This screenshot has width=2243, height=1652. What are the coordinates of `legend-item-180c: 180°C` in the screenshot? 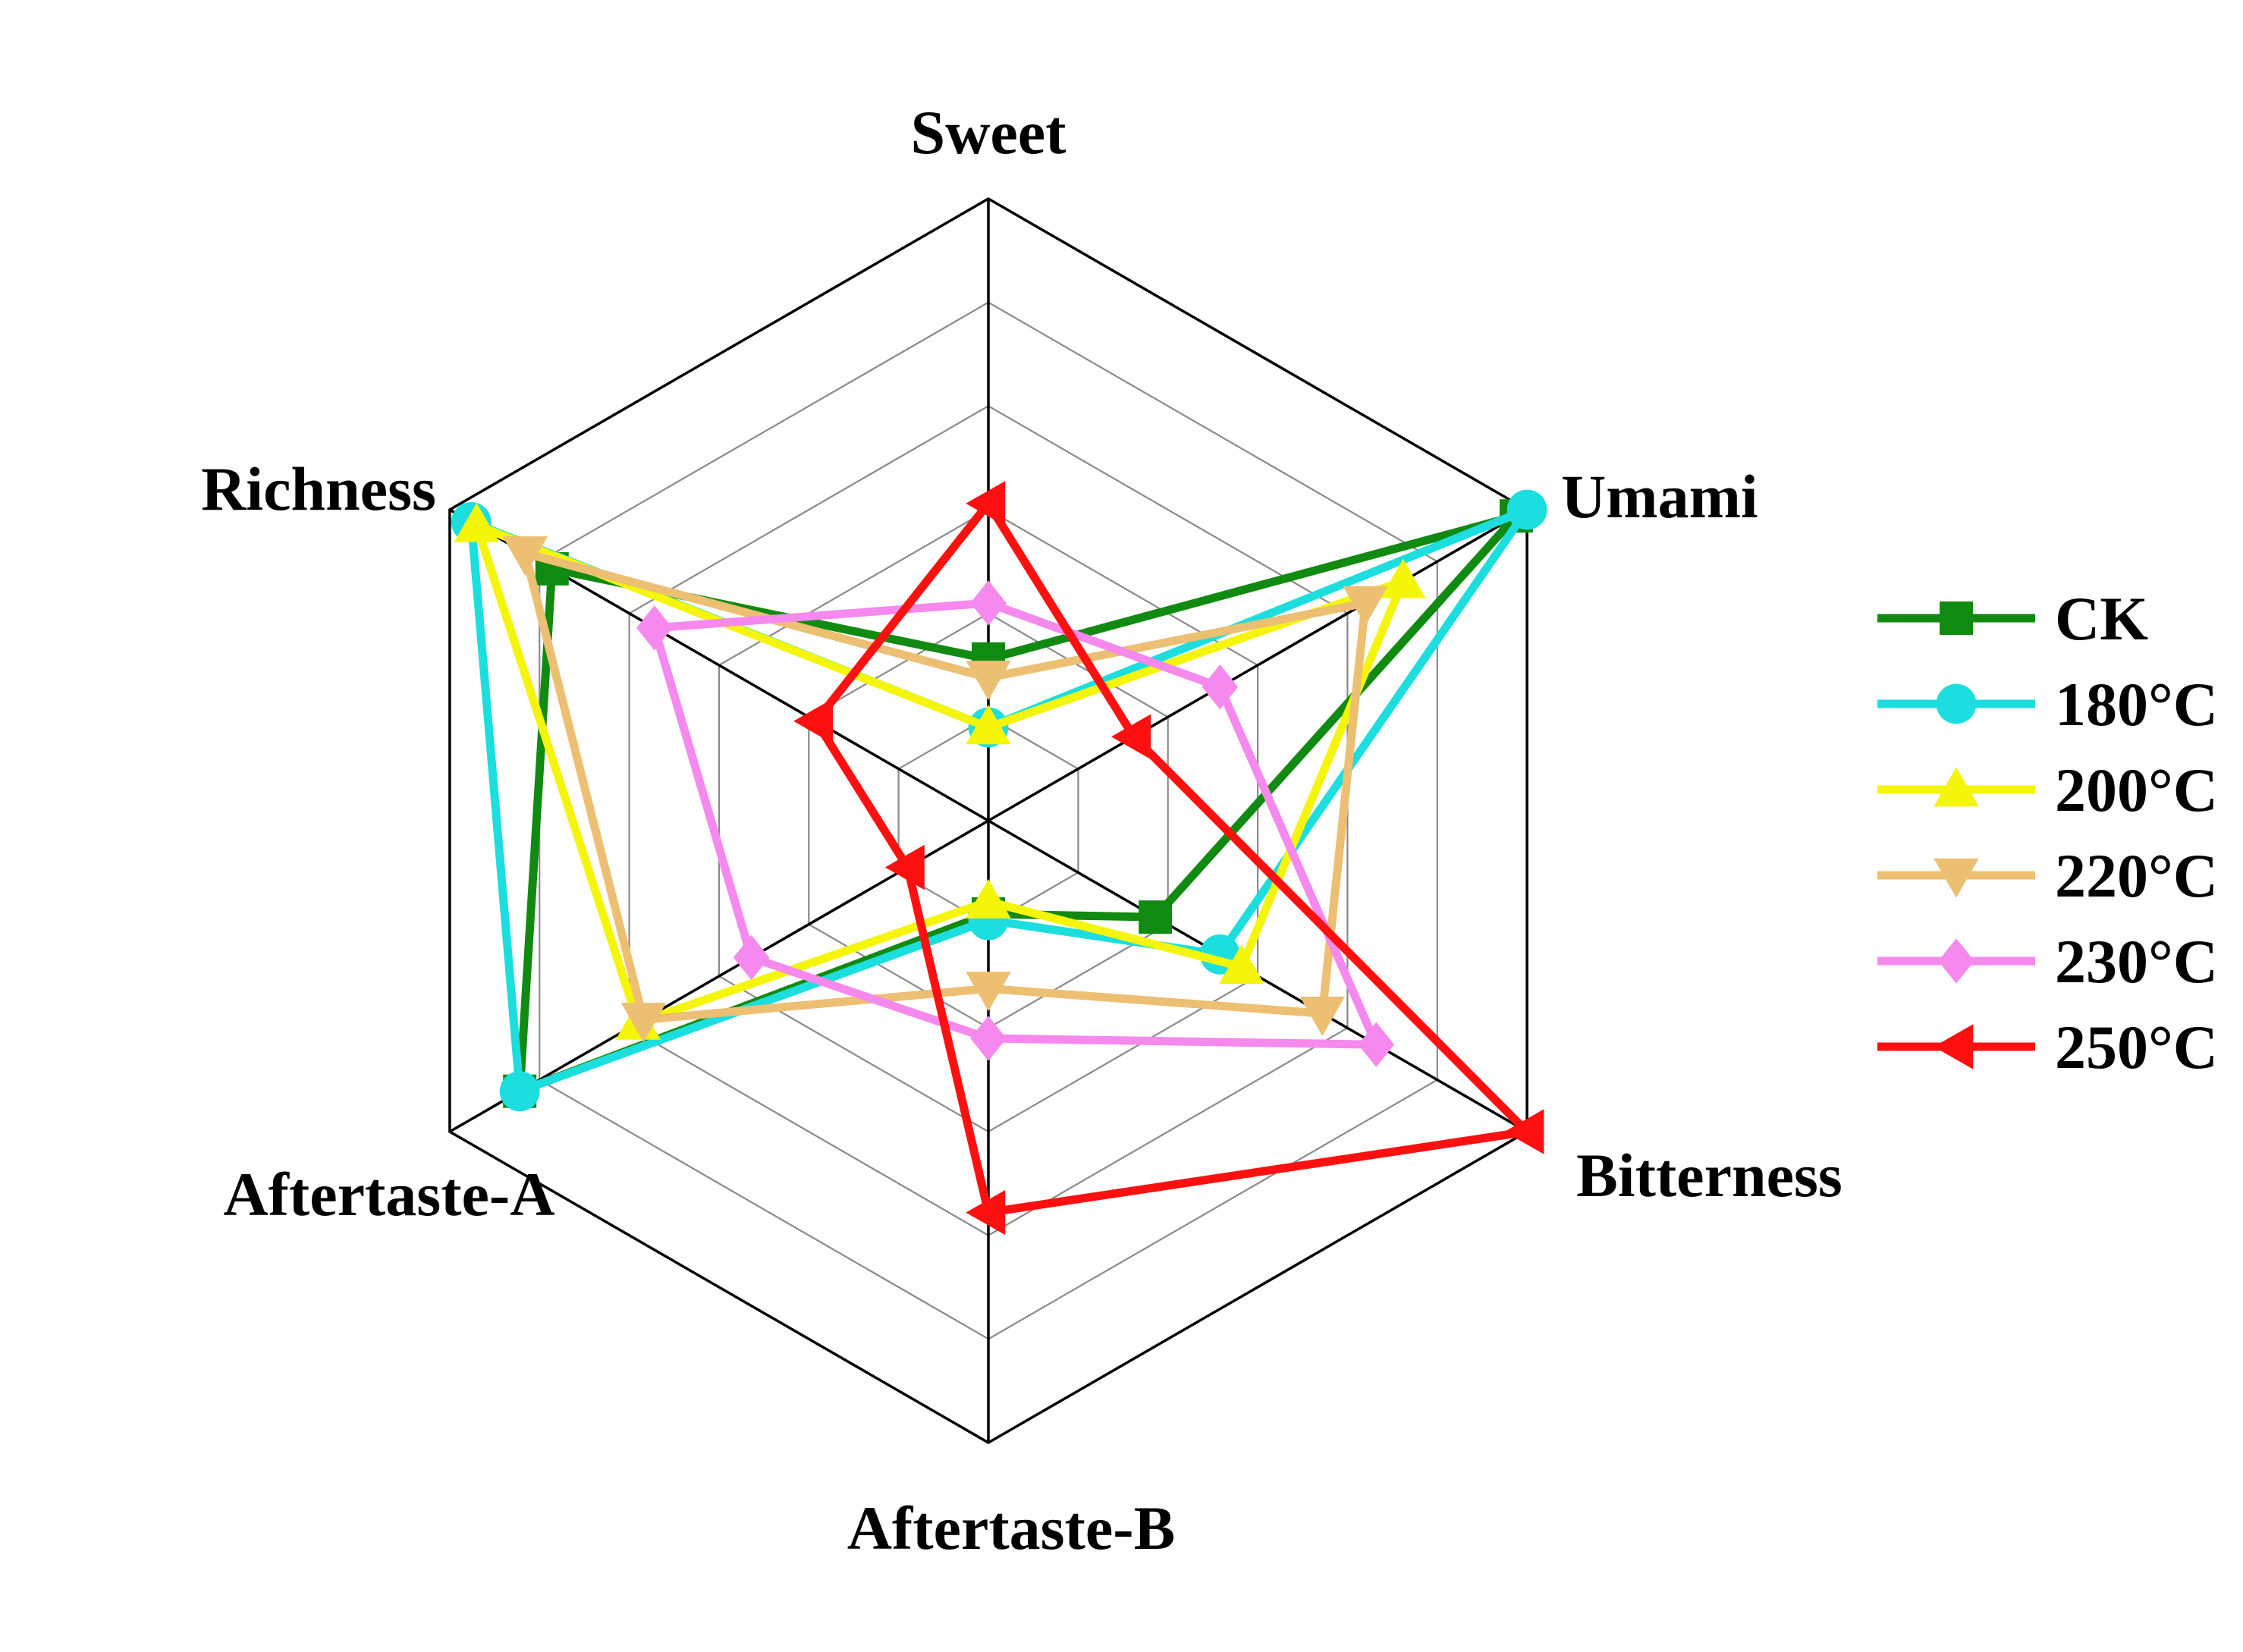 It's located at (2047, 705).